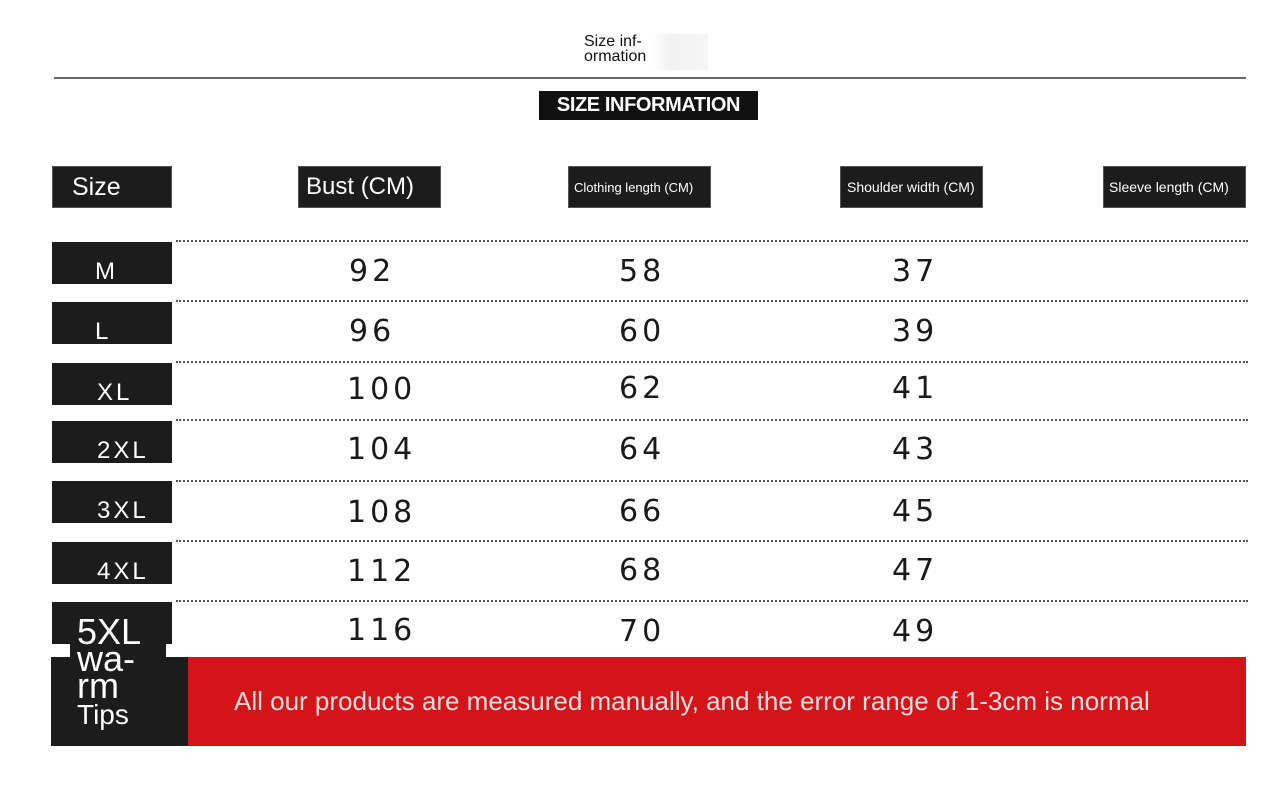  Describe the element at coordinates (642, 449) in the screenshot. I see `length-value: 64` at that location.